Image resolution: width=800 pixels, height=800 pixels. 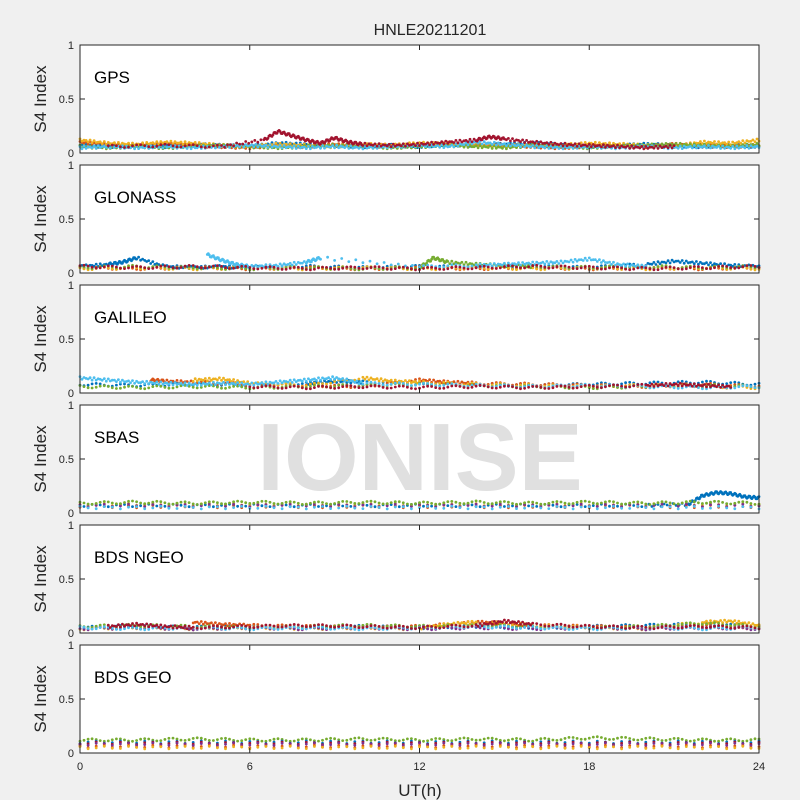 What do you see at coordinates (419, 219) in the screenshot?
I see `plot-area` at bounding box center [419, 219].